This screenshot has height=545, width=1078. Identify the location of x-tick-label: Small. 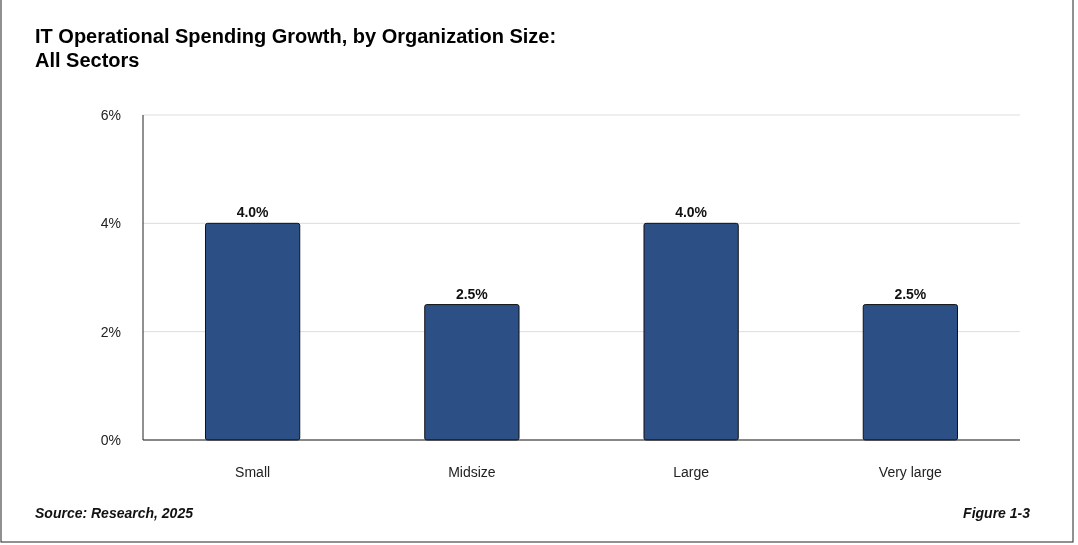
(253, 472).